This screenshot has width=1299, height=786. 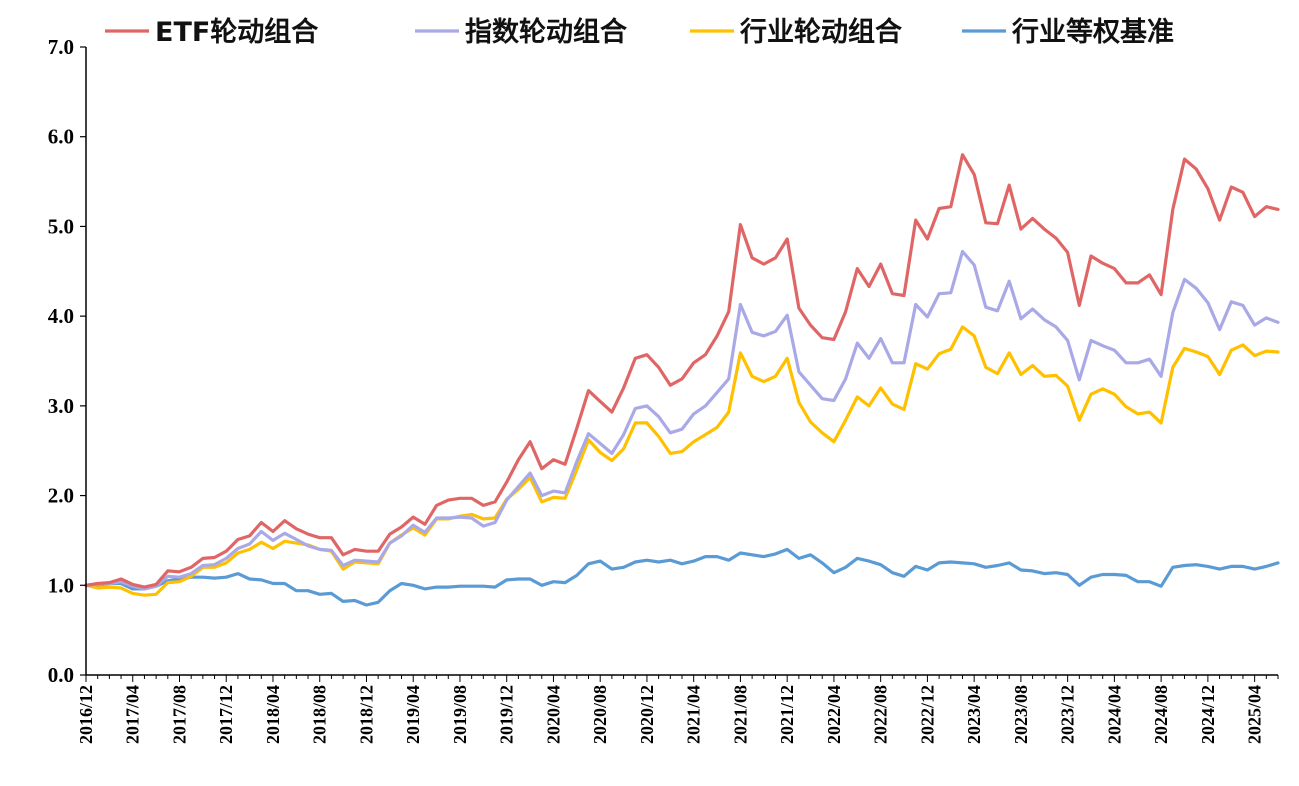 What do you see at coordinates (553, 714) in the screenshot?
I see `x-tick-label: 2020/04` at bounding box center [553, 714].